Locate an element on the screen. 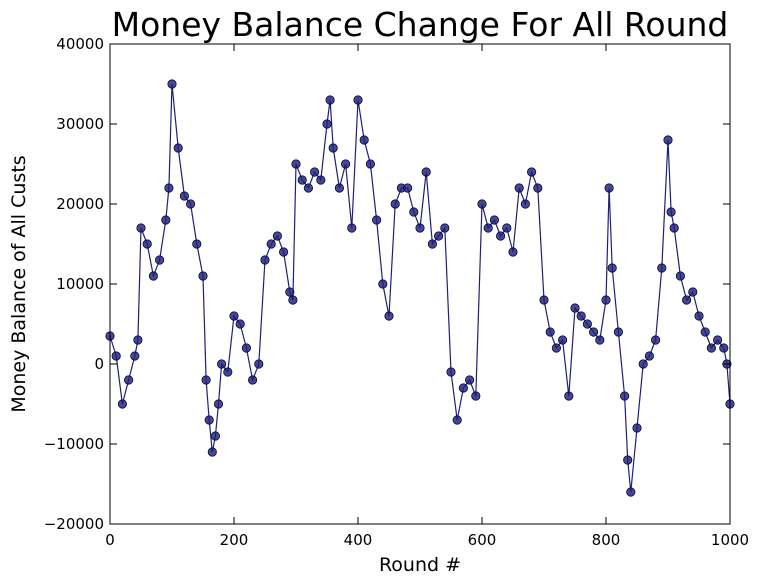 The image size is (760, 584). x-tick-label: 400 is located at coordinates (358, 540).